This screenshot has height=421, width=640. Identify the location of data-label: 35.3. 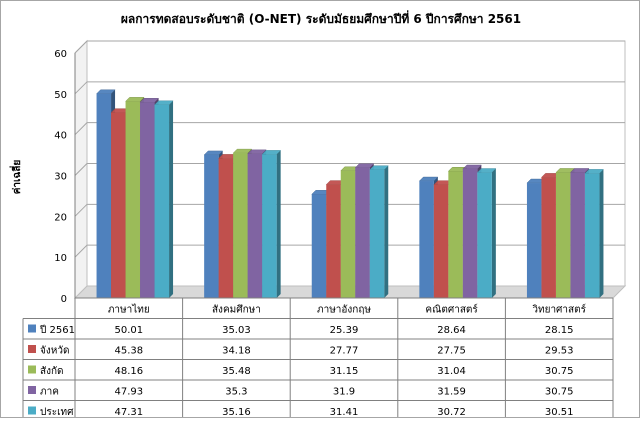
(236, 392).